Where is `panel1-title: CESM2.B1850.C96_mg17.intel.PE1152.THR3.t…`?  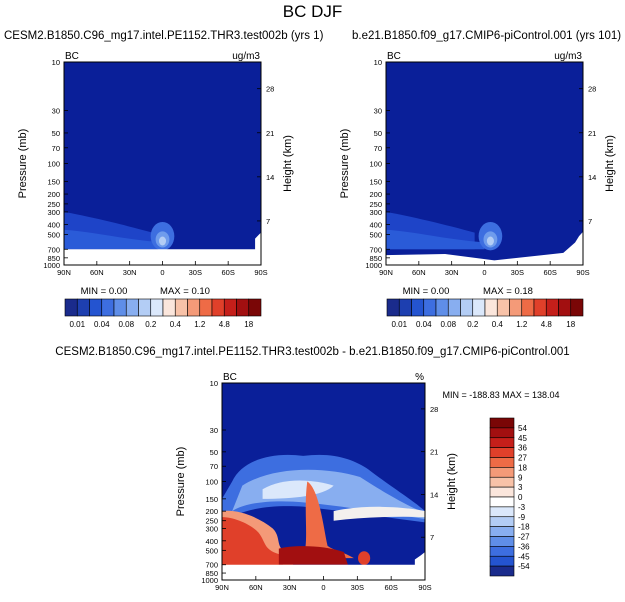
panel1-title: CESM2.B1850.C96_mg17.intel.PE1152.THR3.t… is located at coordinates (164, 36).